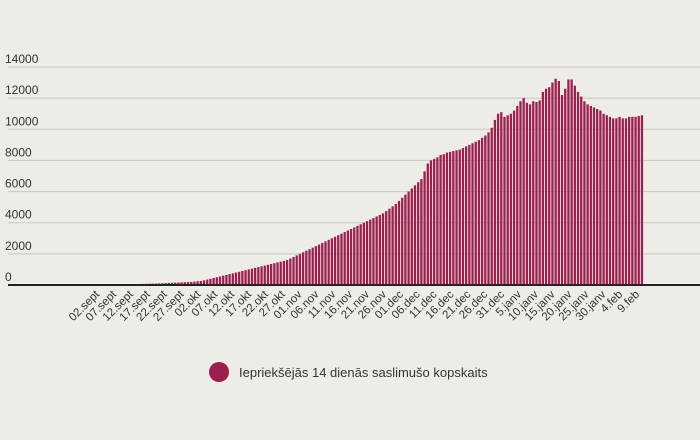 This screenshot has height=440, width=700. Describe the element at coordinates (18, 215) in the screenshot. I see `y-tick-label: 4000` at that location.